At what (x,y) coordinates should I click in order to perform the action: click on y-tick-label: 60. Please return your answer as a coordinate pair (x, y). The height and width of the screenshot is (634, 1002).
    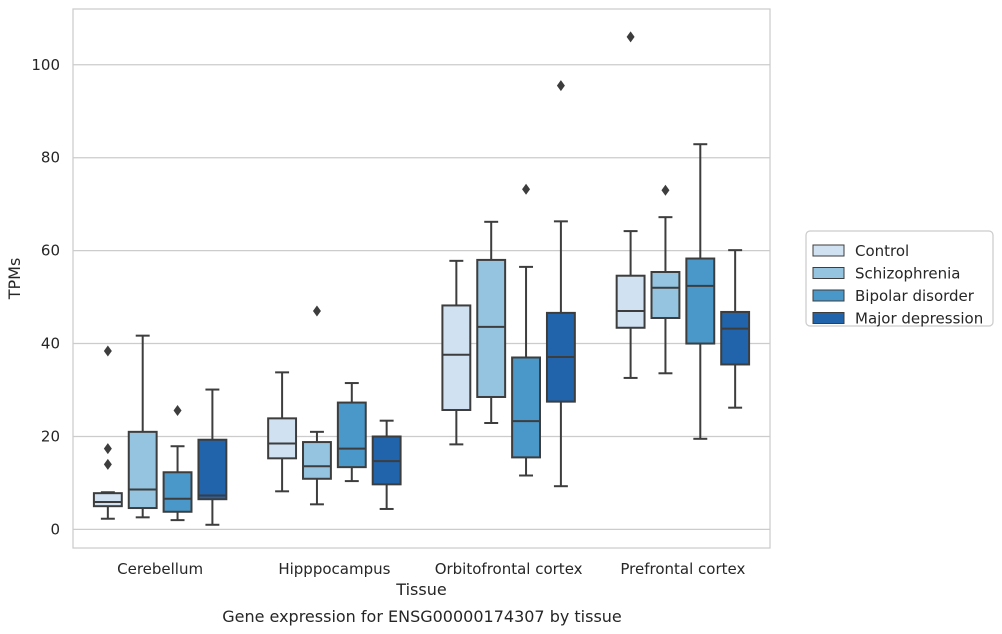
    Looking at the image, I should click on (50, 251).